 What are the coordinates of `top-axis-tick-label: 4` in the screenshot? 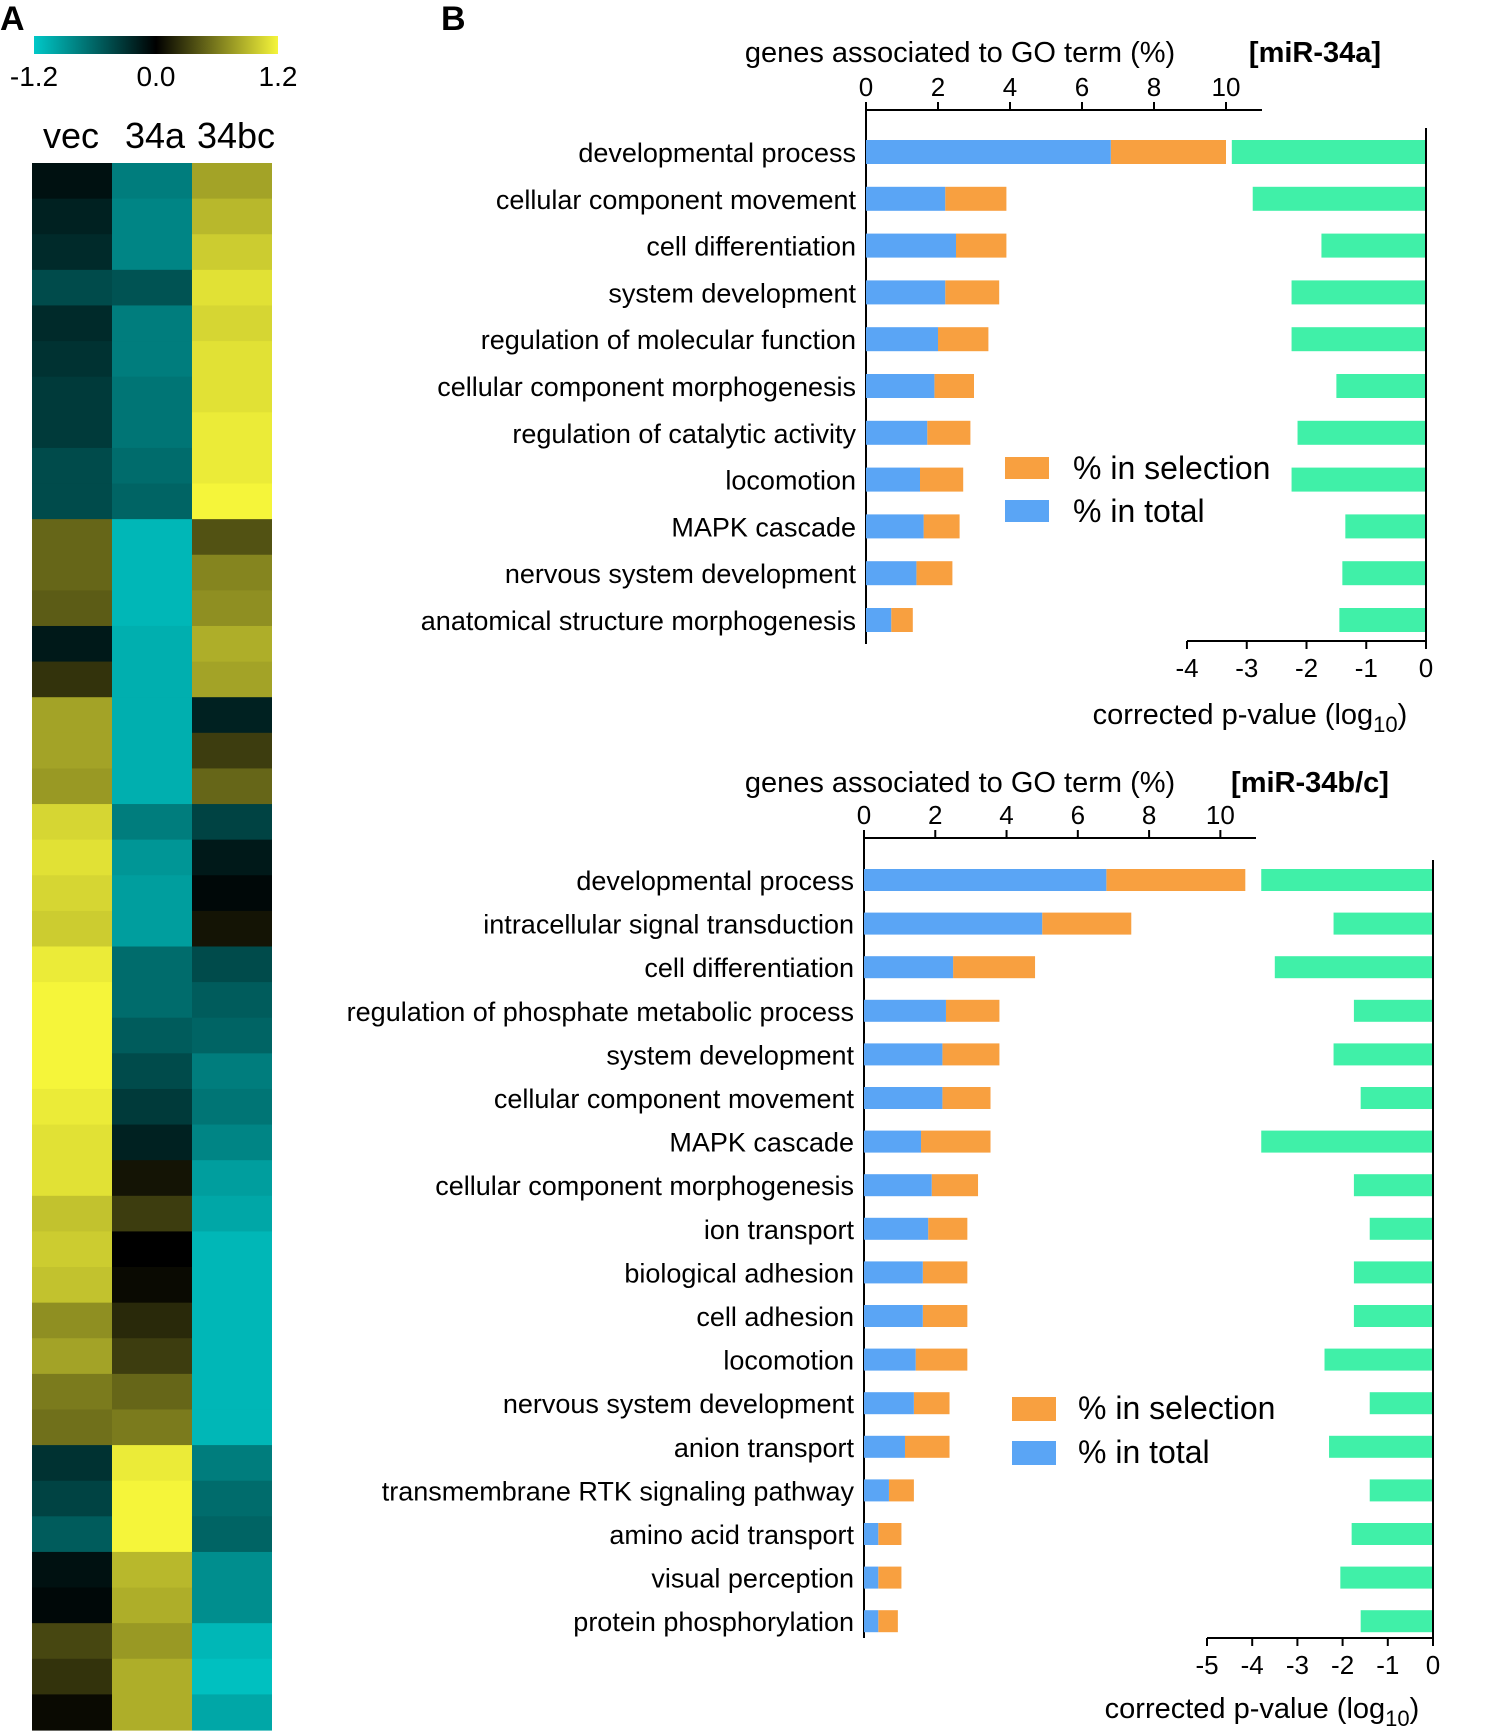 It's located at (1006, 815).